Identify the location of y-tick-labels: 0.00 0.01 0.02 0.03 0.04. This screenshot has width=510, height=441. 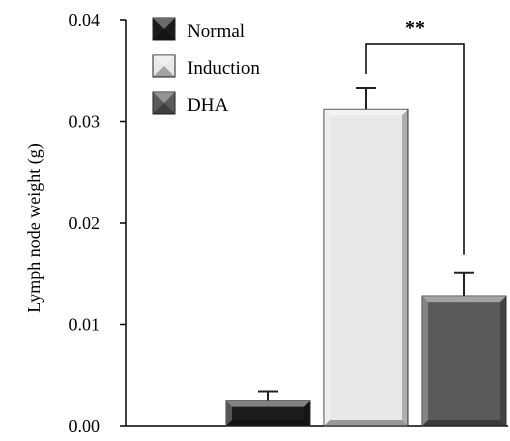
(85, 223).